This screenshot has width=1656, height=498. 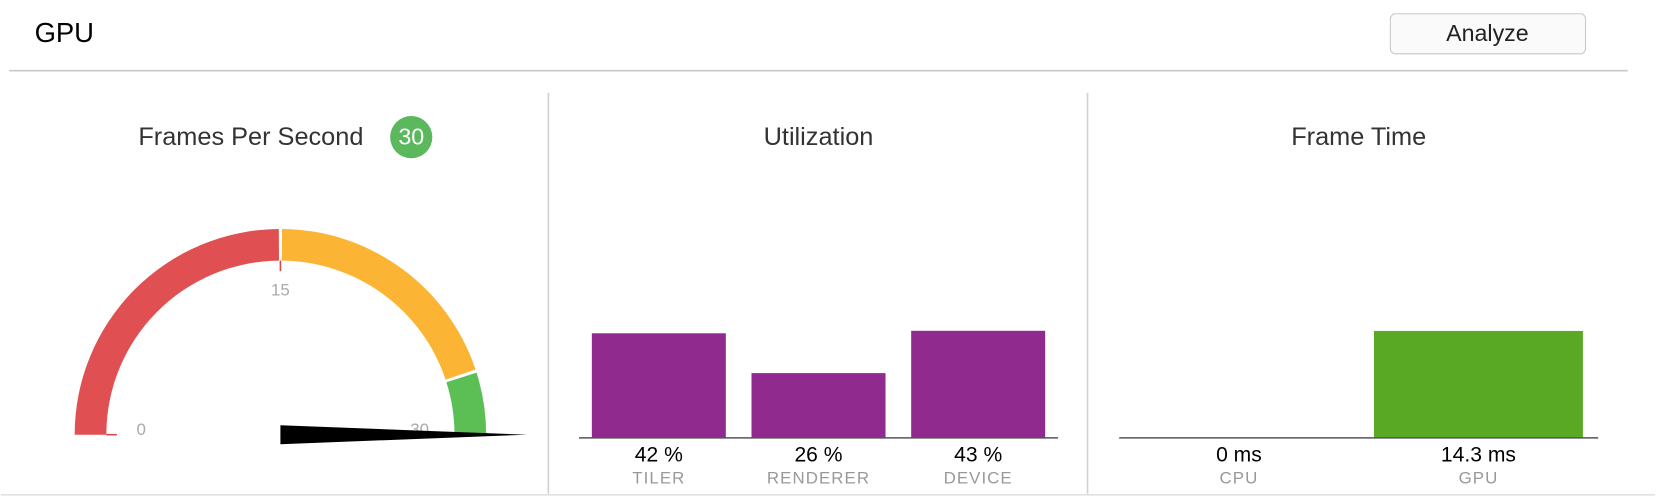 I want to click on category-label: DEVICE, so click(x=978, y=477).